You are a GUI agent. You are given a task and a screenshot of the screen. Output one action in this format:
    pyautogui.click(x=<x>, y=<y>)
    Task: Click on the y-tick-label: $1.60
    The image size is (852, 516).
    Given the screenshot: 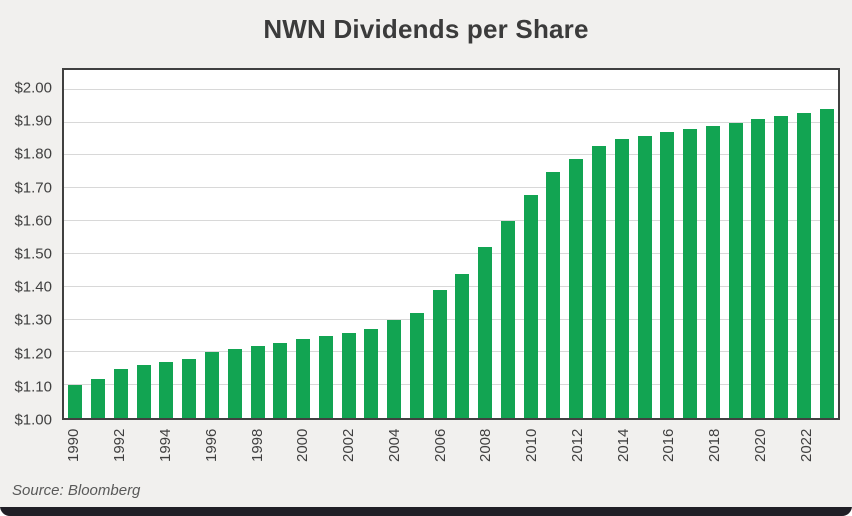 What is the action you would take?
    pyautogui.click(x=33, y=221)
    